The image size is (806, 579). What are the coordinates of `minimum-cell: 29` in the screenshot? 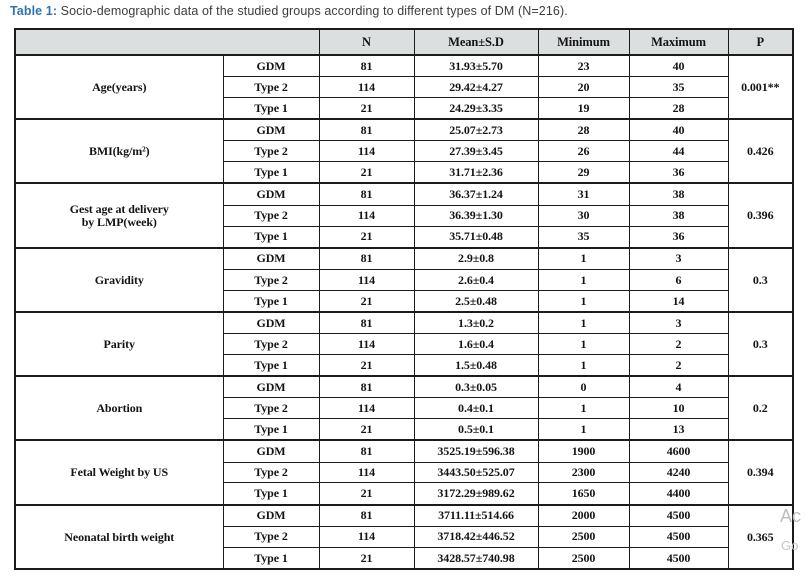 It's located at (583, 172).